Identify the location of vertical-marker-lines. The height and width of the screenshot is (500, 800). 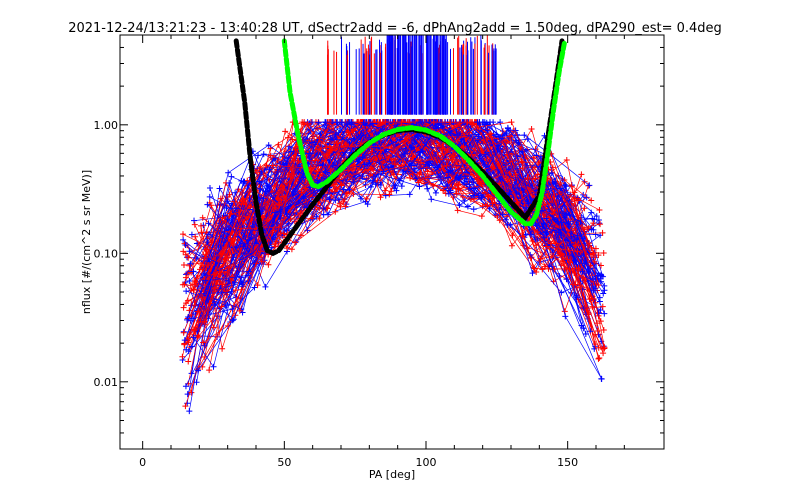
(412, 75).